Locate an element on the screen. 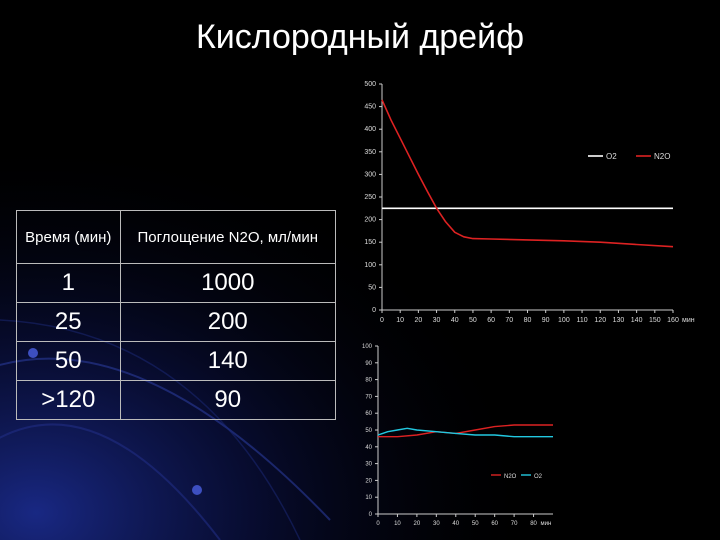  y-tick-label: 20 is located at coordinates (368, 481).